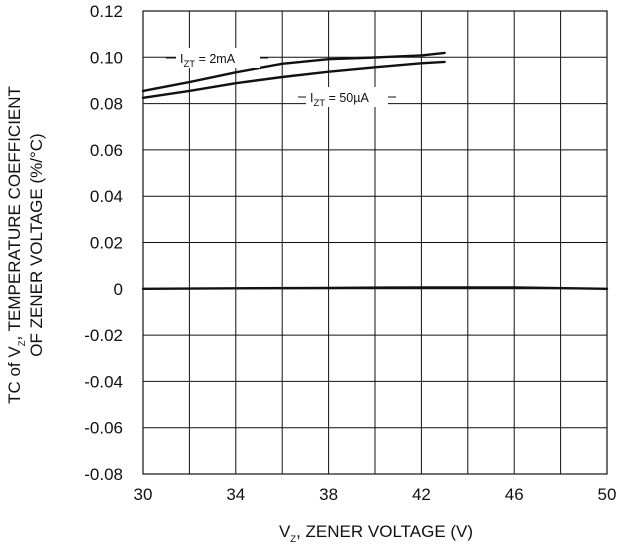 This screenshot has width=624, height=554. I want to click on y-tick-label: -0.06, so click(103, 428).